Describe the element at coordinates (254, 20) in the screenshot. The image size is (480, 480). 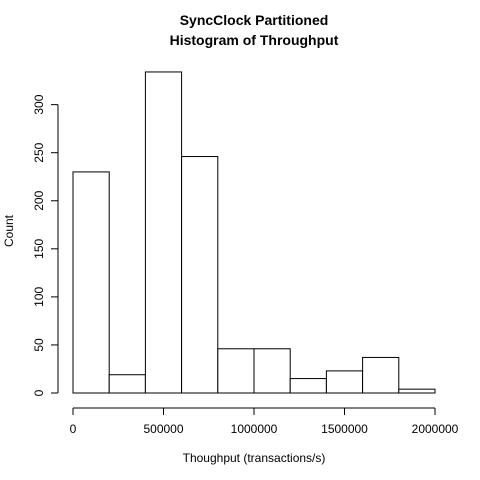
I see `chart-title: SyncClock Partitioned` at that location.